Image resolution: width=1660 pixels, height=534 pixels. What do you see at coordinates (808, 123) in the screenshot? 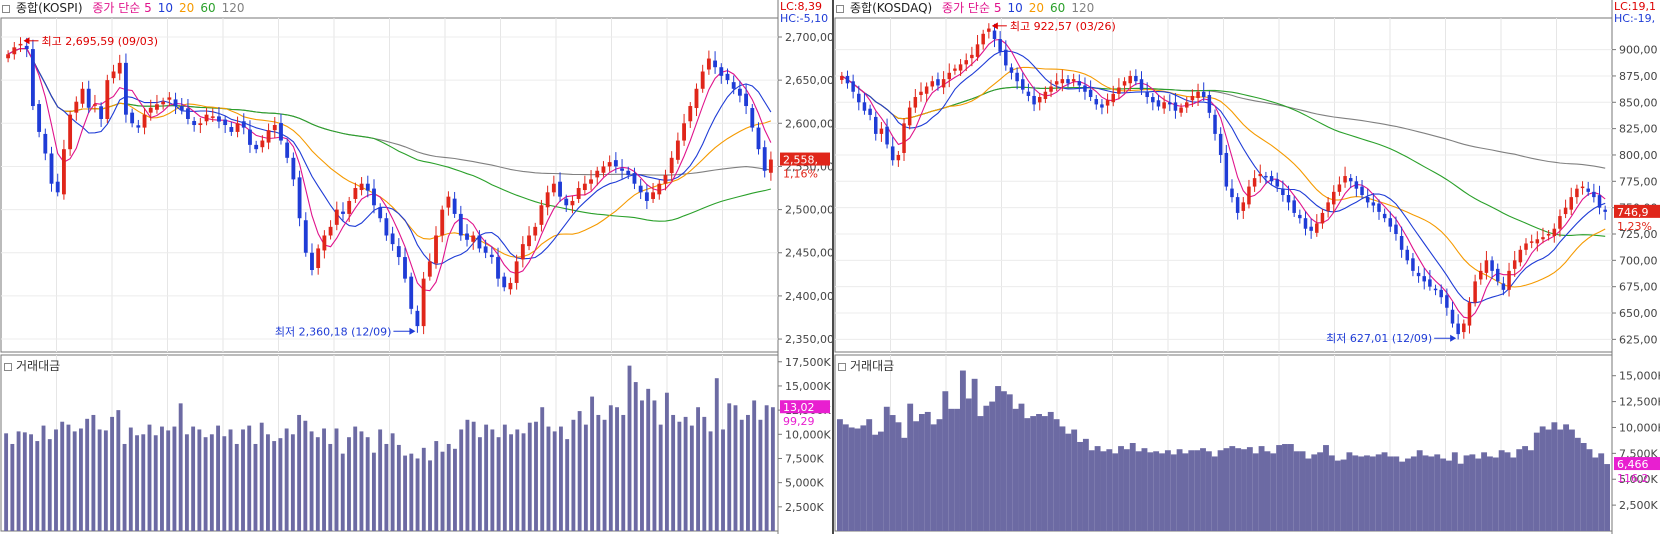
I see `y-tick-label: 2,600,00` at bounding box center [808, 123].